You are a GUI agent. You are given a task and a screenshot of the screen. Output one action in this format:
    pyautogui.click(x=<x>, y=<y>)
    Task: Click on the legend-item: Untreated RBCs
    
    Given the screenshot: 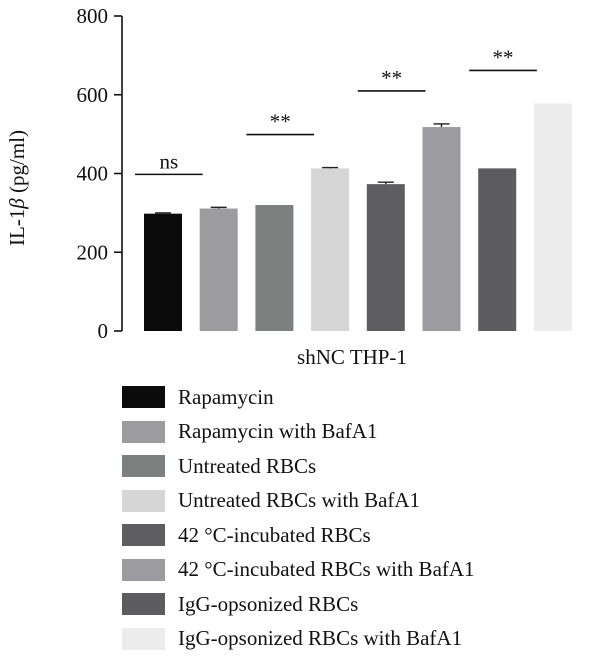 What is the action you would take?
    pyautogui.click(x=357, y=466)
    